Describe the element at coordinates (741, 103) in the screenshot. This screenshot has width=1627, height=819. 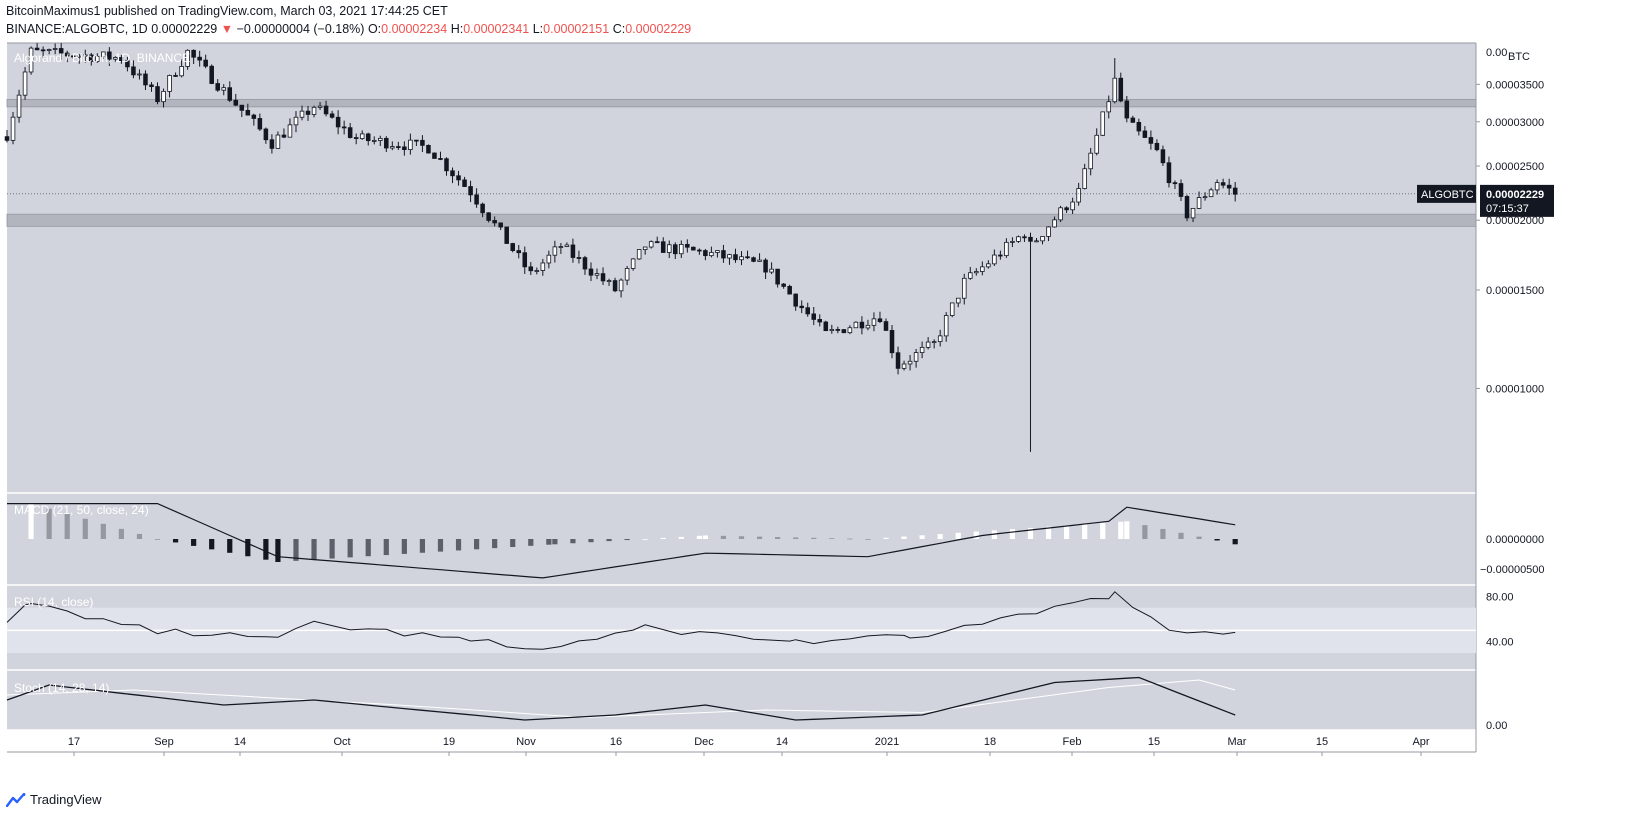
I see `resistance-zone` at that location.